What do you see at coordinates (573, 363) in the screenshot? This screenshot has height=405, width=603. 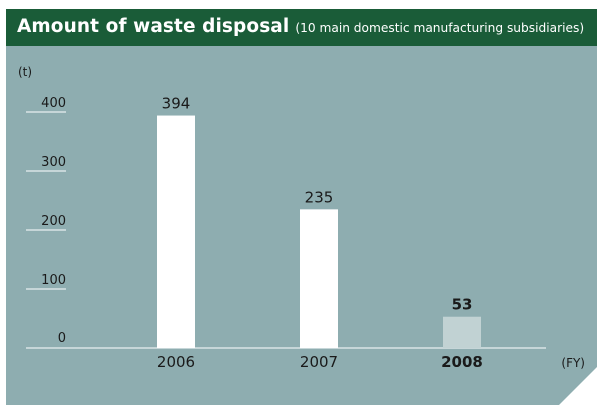 I see `x-axis-unit: (FY)` at bounding box center [573, 363].